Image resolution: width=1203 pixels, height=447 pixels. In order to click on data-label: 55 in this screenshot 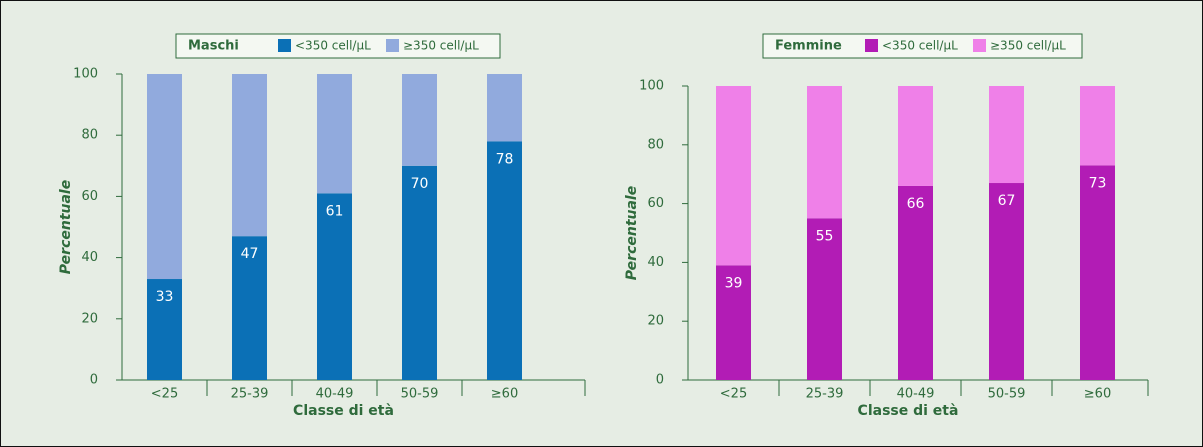, I will do `click(825, 236)`.